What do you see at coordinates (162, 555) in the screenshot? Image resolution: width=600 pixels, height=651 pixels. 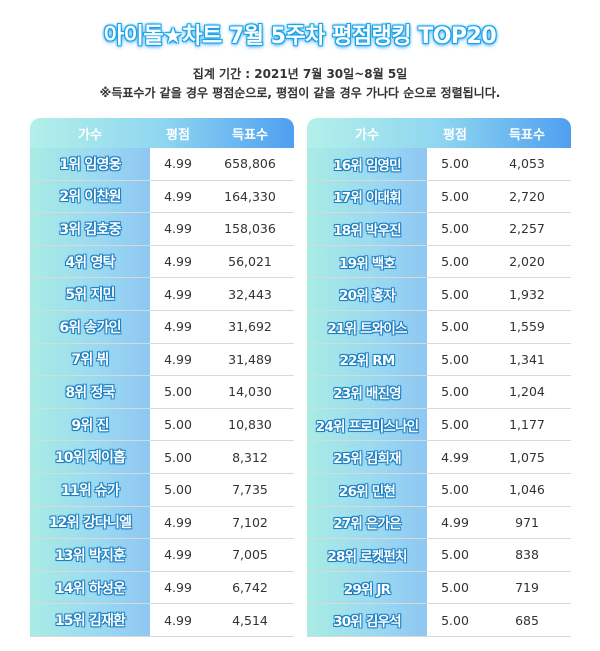 I see `table-row: 13위 박지훈 4.99 7,005` at bounding box center [162, 555].